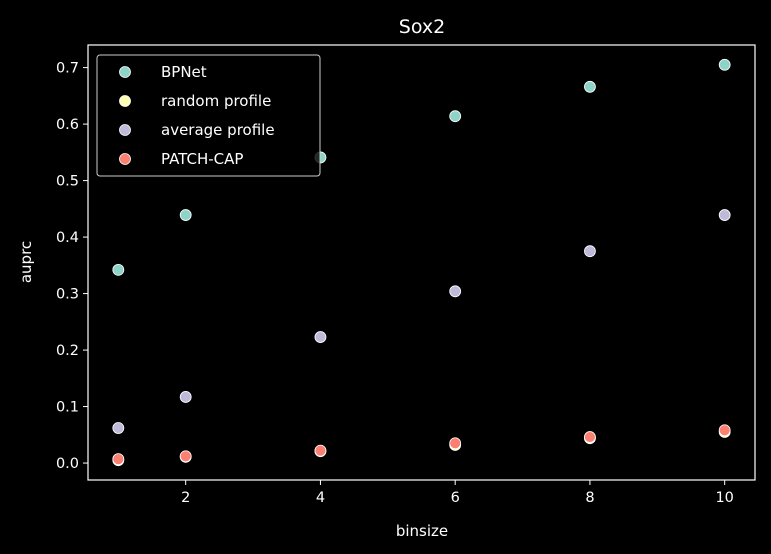 The image size is (771, 554). Describe the element at coordinates (67, 464) in the screenshot. I see `y-tick-label: 0.0` at that location.